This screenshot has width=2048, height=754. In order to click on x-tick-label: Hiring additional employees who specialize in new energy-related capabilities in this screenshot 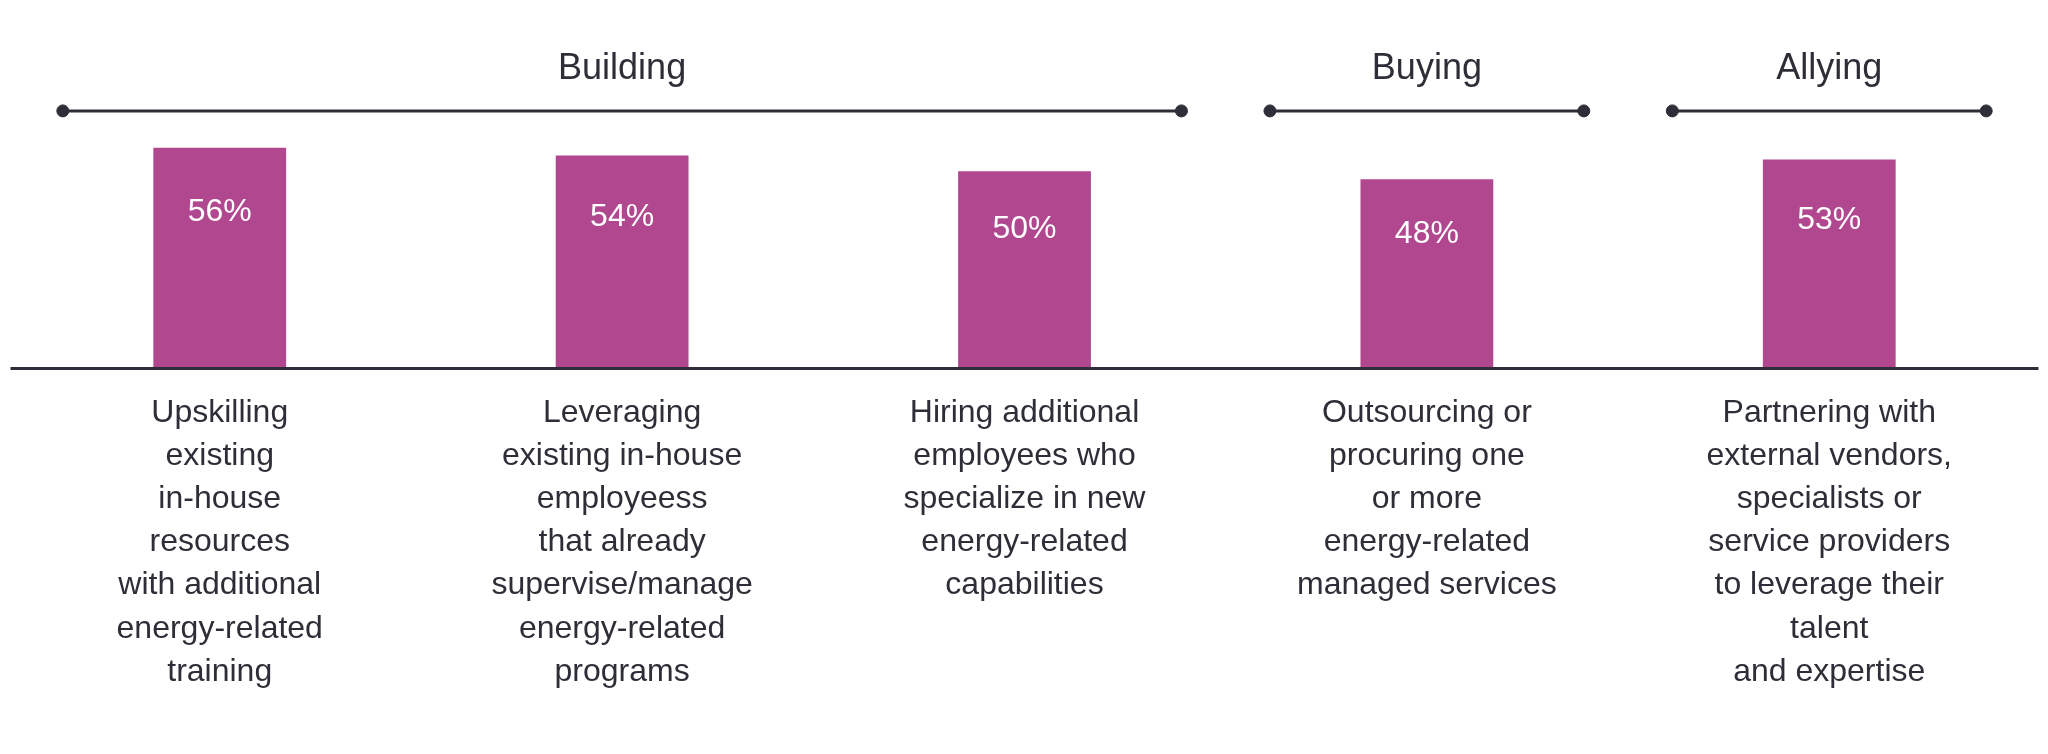, I will do `click(1025, 497)`.